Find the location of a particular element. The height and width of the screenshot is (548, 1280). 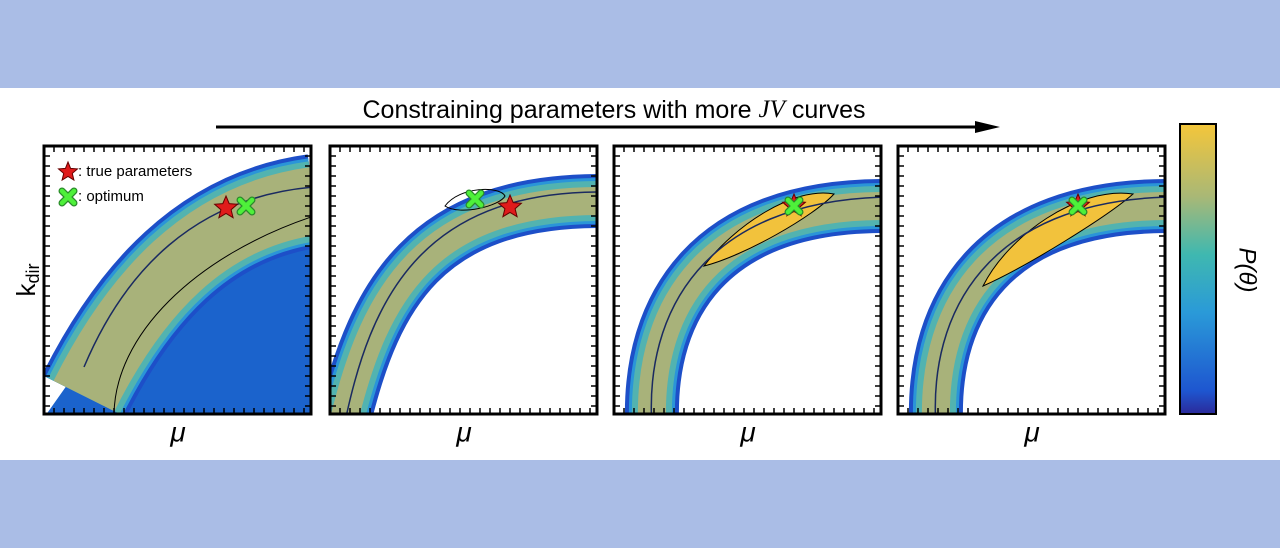

colorbar-label: P(θ) is located at coordinates (1247, 269).